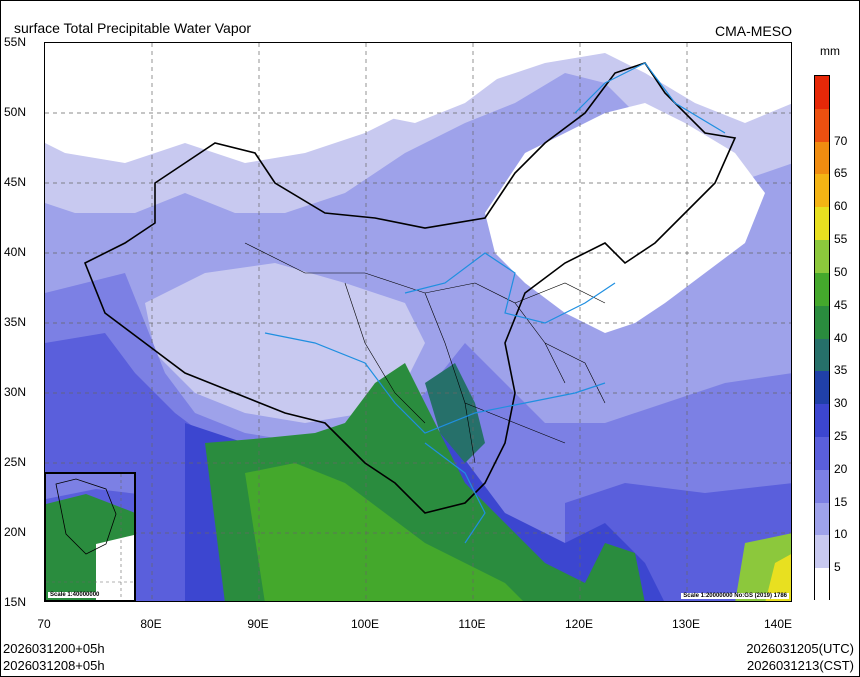 Image resolution: width=860 pixels, height=677 pixels. Describe the element at coordinates (472, 624) in the screenshot. I see `lon-label: 110E` at that location.